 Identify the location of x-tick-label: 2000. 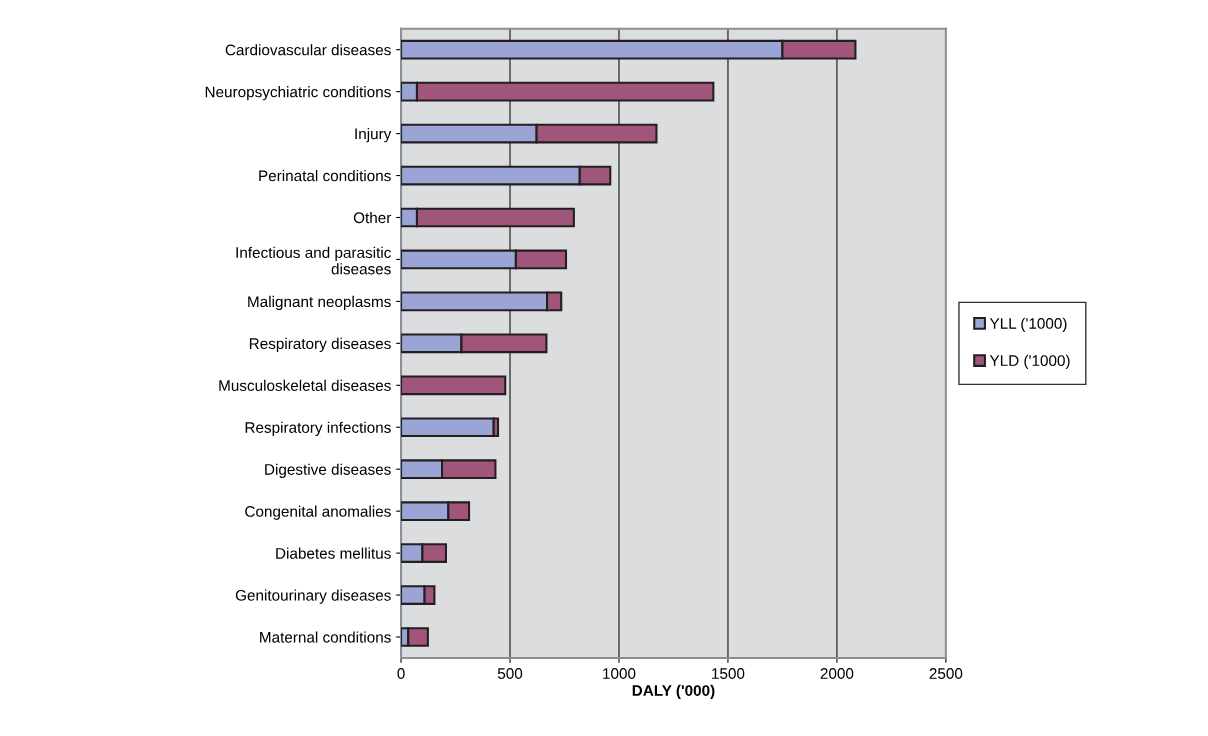
(837, 673).